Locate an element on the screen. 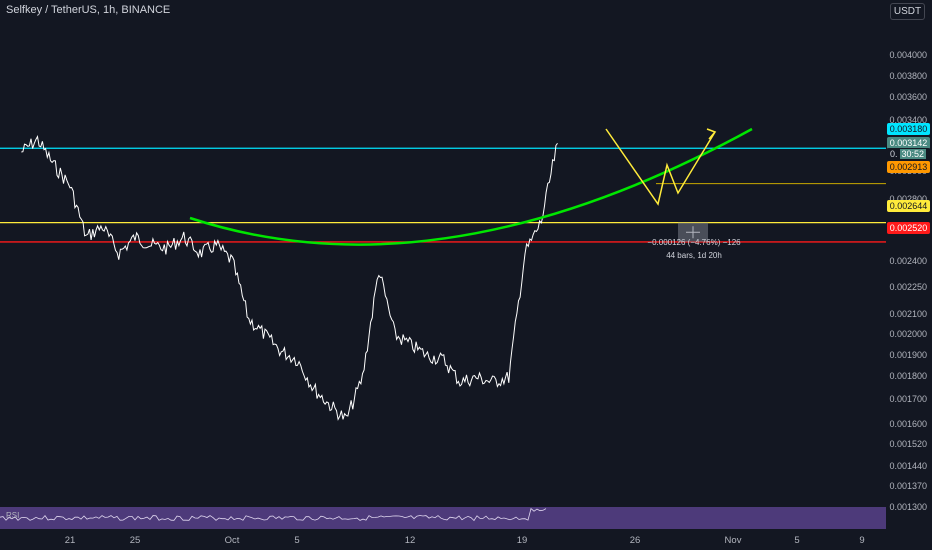  drawings is located at coordinates (471, 186).